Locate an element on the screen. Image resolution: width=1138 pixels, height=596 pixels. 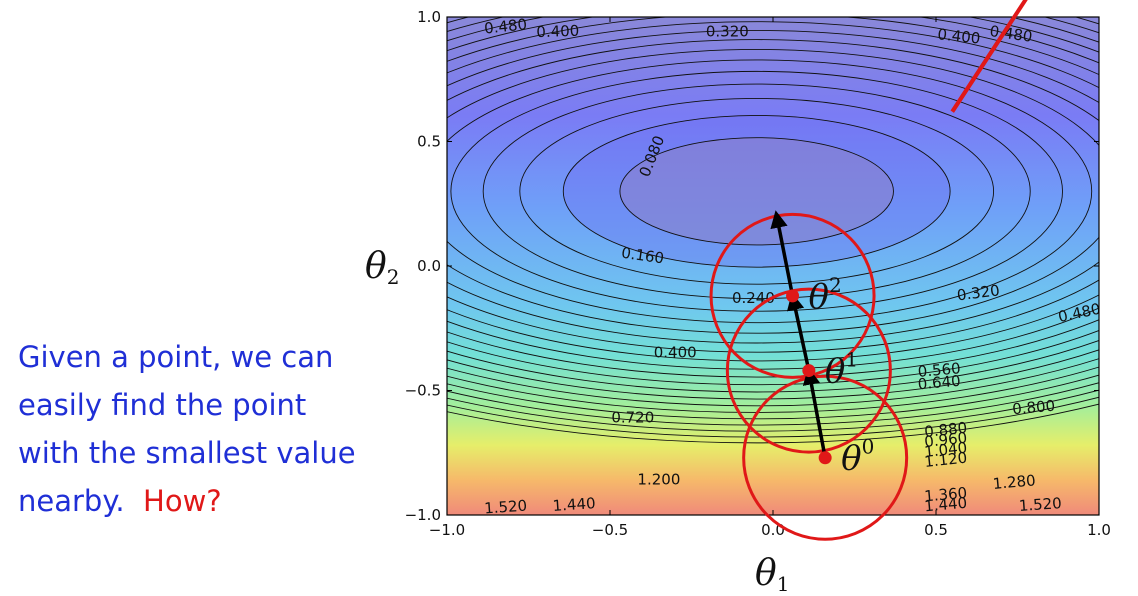
y-tick-label: −1.0 is located at coordinates (423, 515).